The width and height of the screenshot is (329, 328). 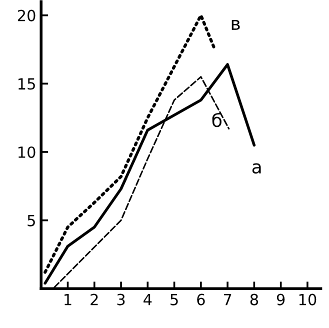 I want to click on y-tick-label: 10, so click(x=27, y=152).